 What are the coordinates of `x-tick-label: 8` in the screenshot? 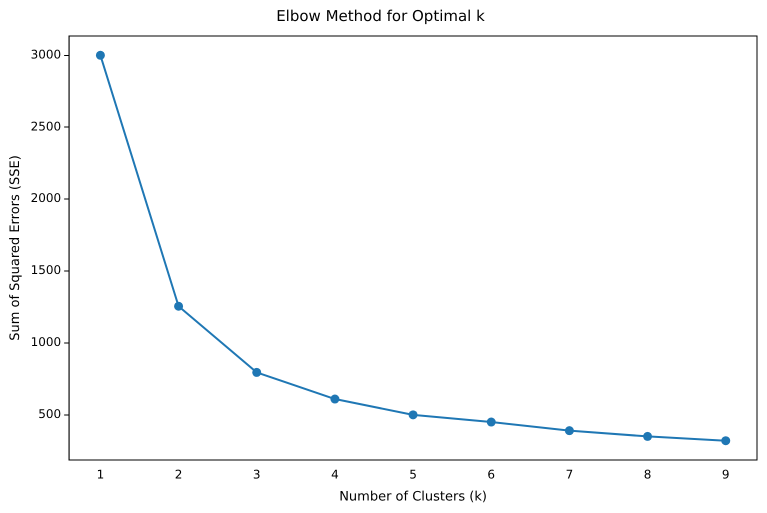 It's located at (648, 474).